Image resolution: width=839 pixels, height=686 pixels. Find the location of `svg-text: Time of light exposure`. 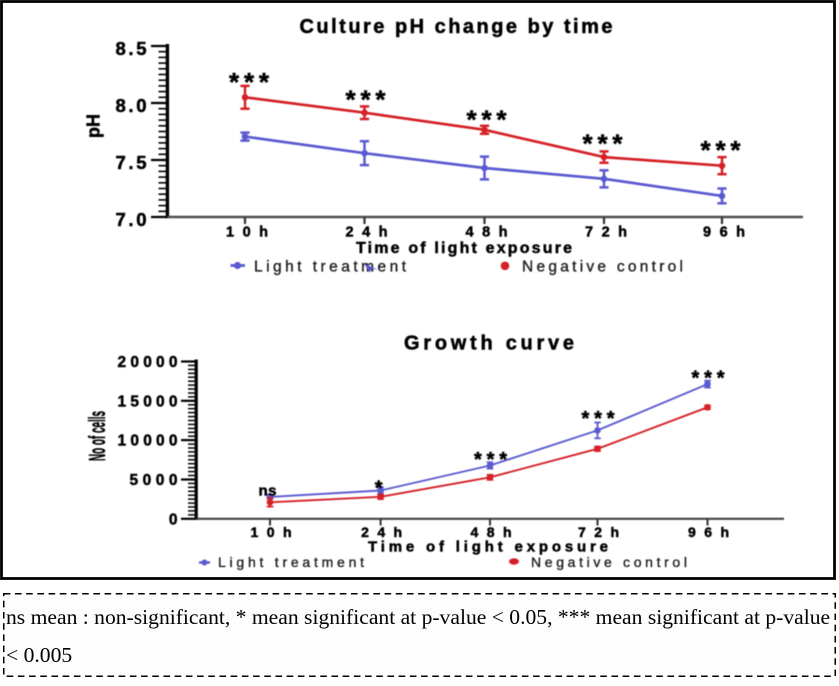

svg-text: Time of light exposure is located at coordinates (464, 248).